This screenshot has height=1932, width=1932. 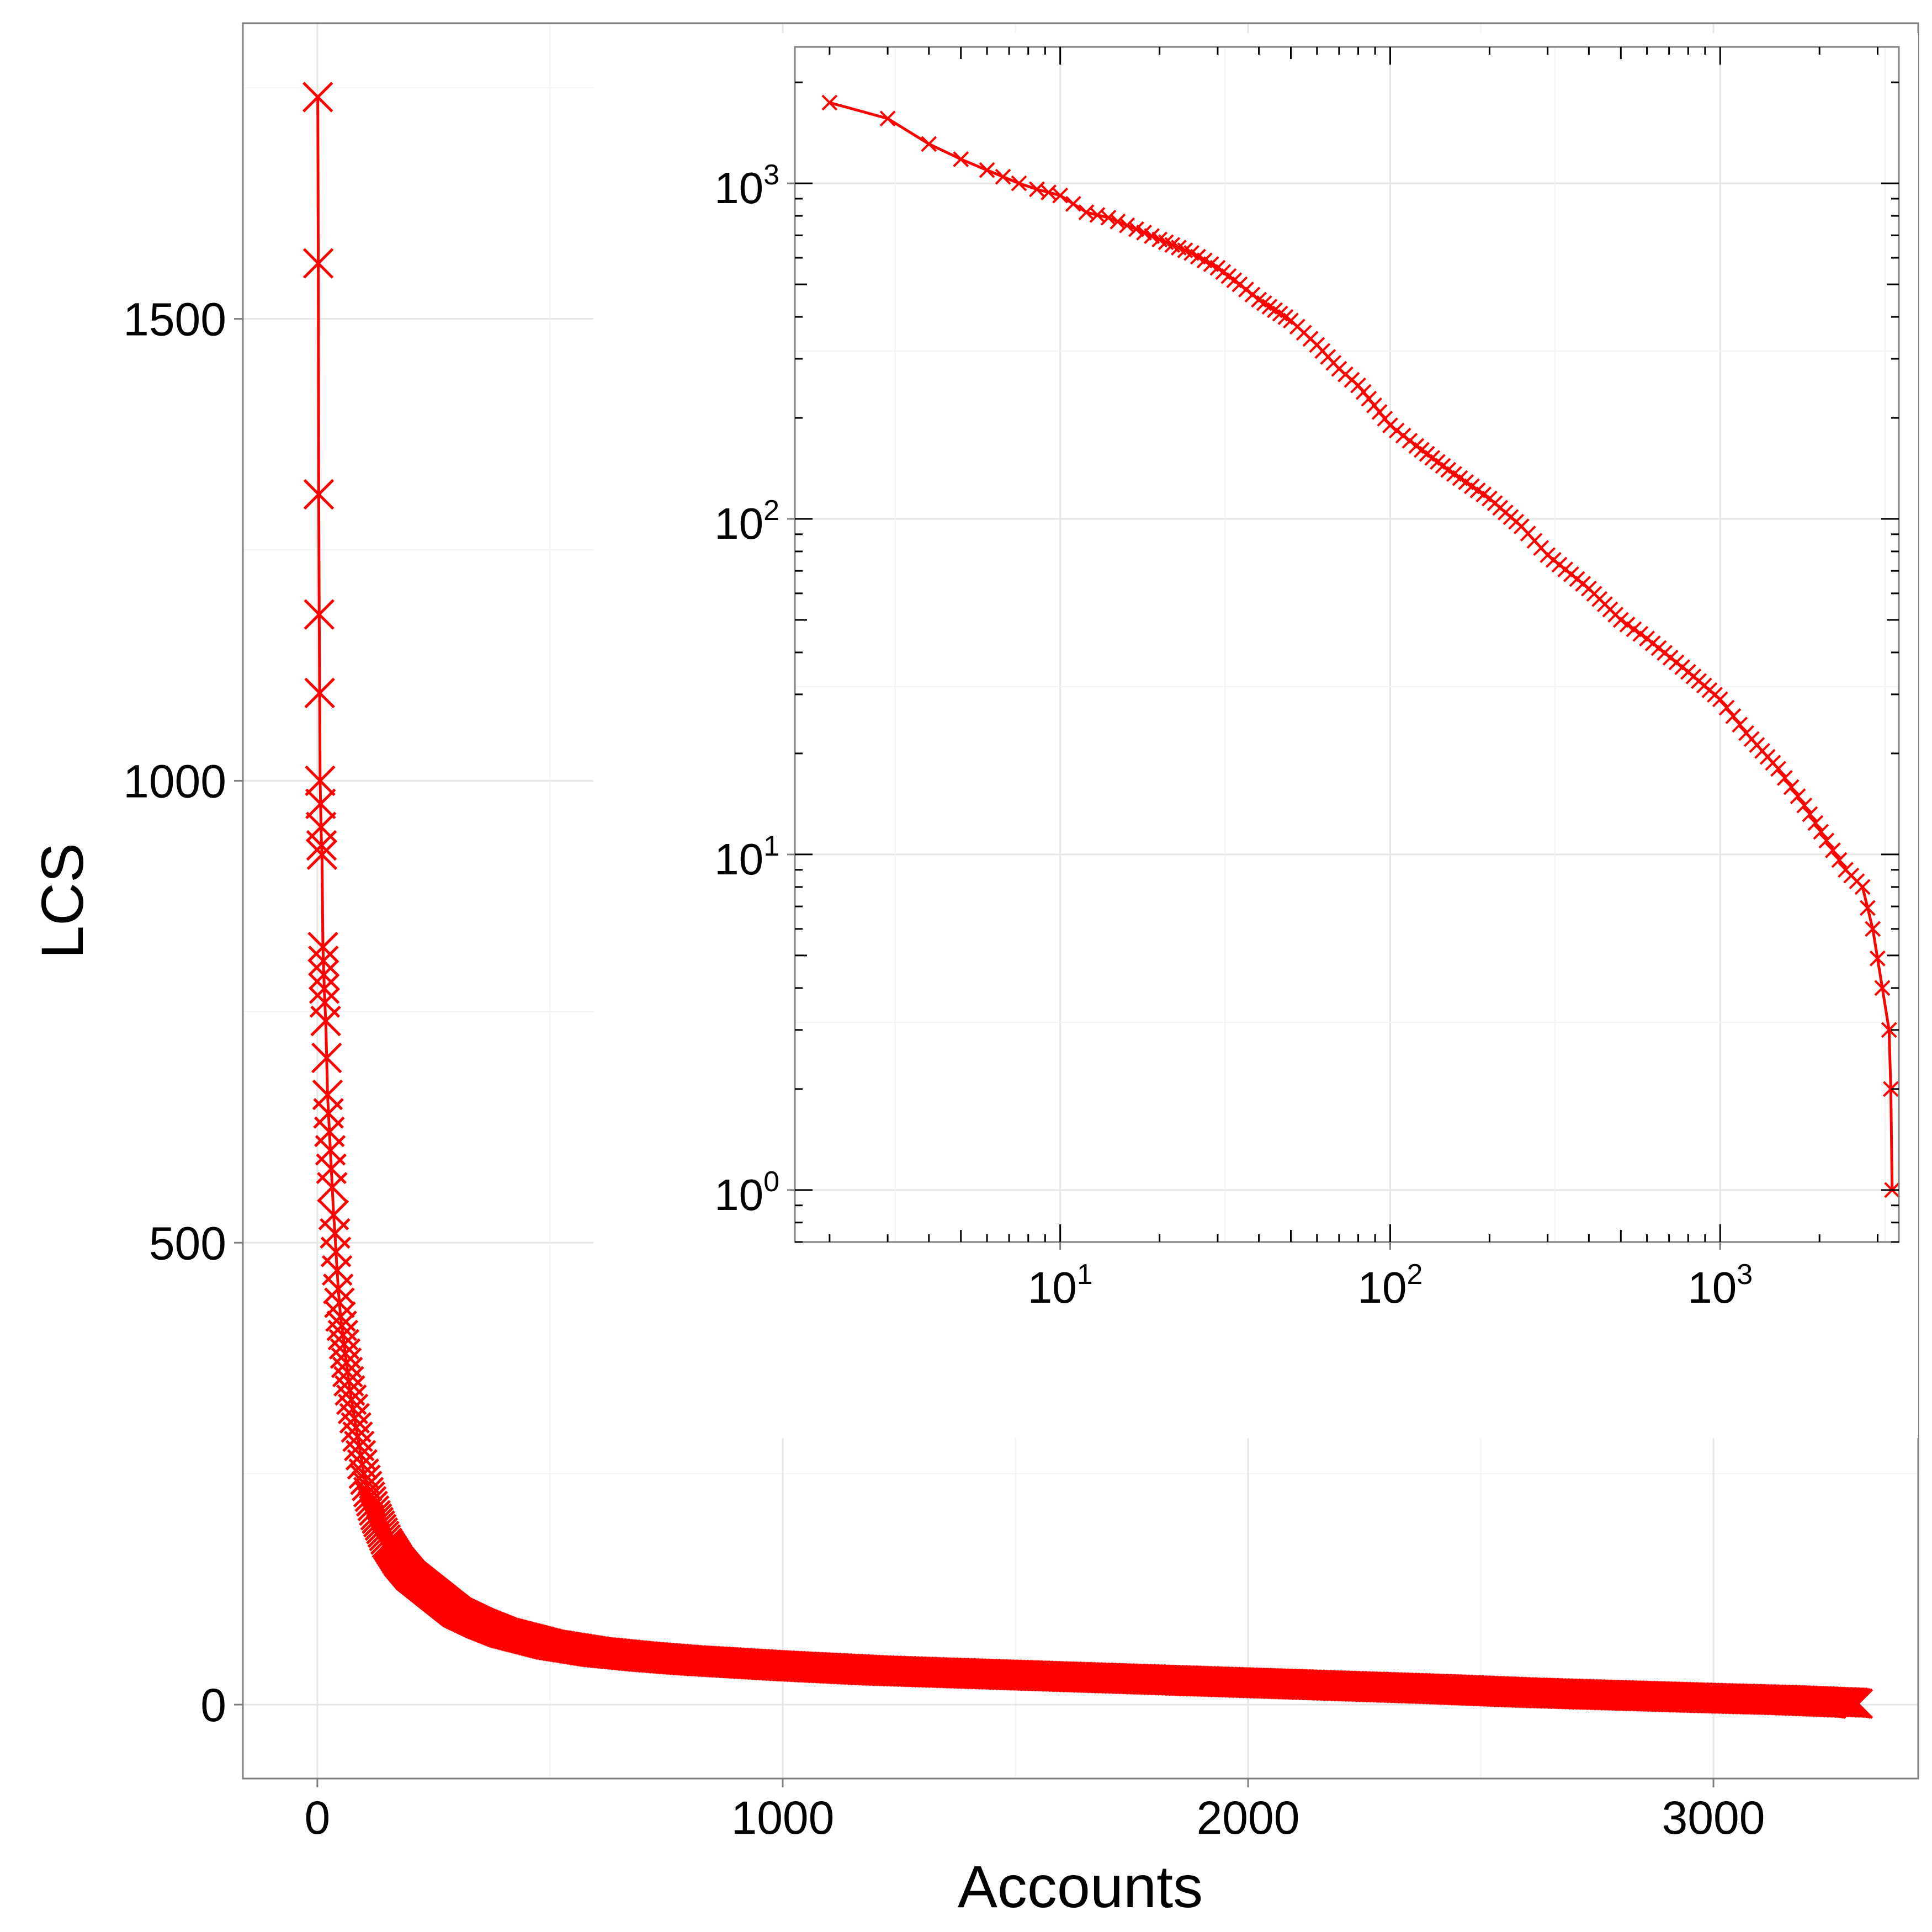 I want to click on main-y-tick-label: 1000, so click(x=175, y=781).